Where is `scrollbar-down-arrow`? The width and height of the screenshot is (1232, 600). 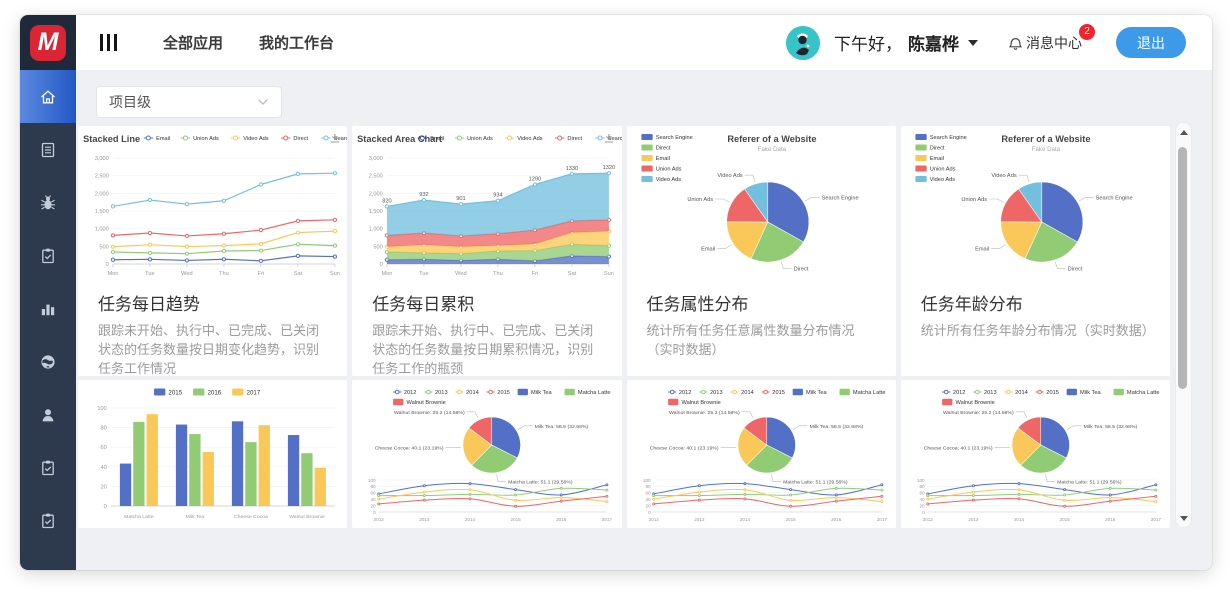 scrollbar-down-arrow is located at coordinates (1183, 518).